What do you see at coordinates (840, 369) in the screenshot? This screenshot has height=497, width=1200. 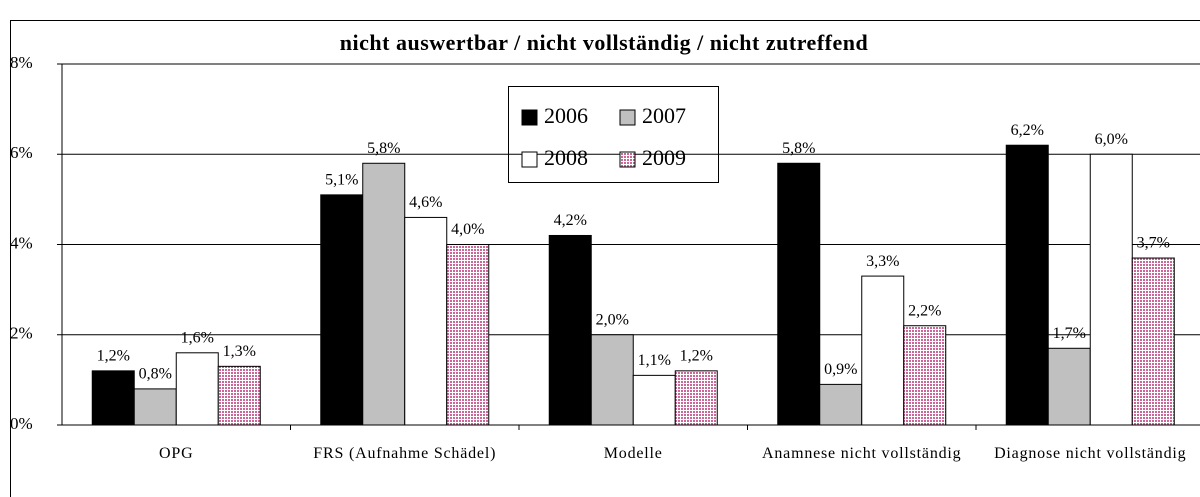 I see `data-label: 0,9%` at bounding box center [840, 369].